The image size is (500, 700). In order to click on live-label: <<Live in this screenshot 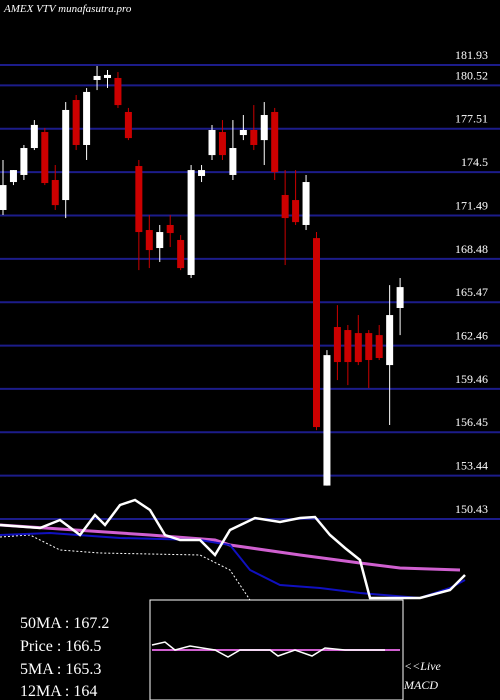, I will do `click(423, 666)`.